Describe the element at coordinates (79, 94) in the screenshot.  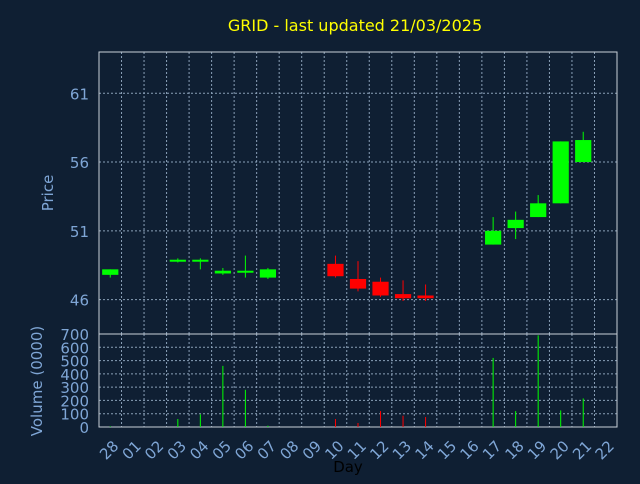
I see `price-tick-label: 61` at that location.